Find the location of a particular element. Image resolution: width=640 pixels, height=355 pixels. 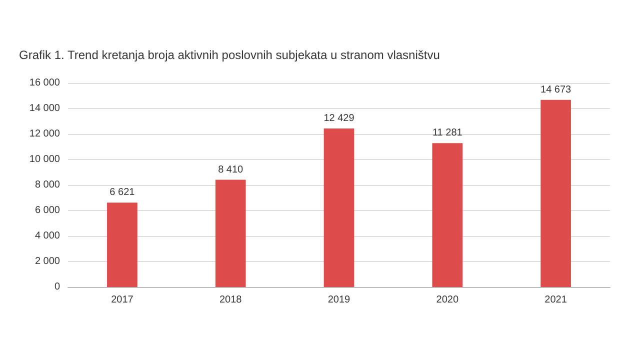

y-tick-label: 14 000 is located at coordinates (44, 108).